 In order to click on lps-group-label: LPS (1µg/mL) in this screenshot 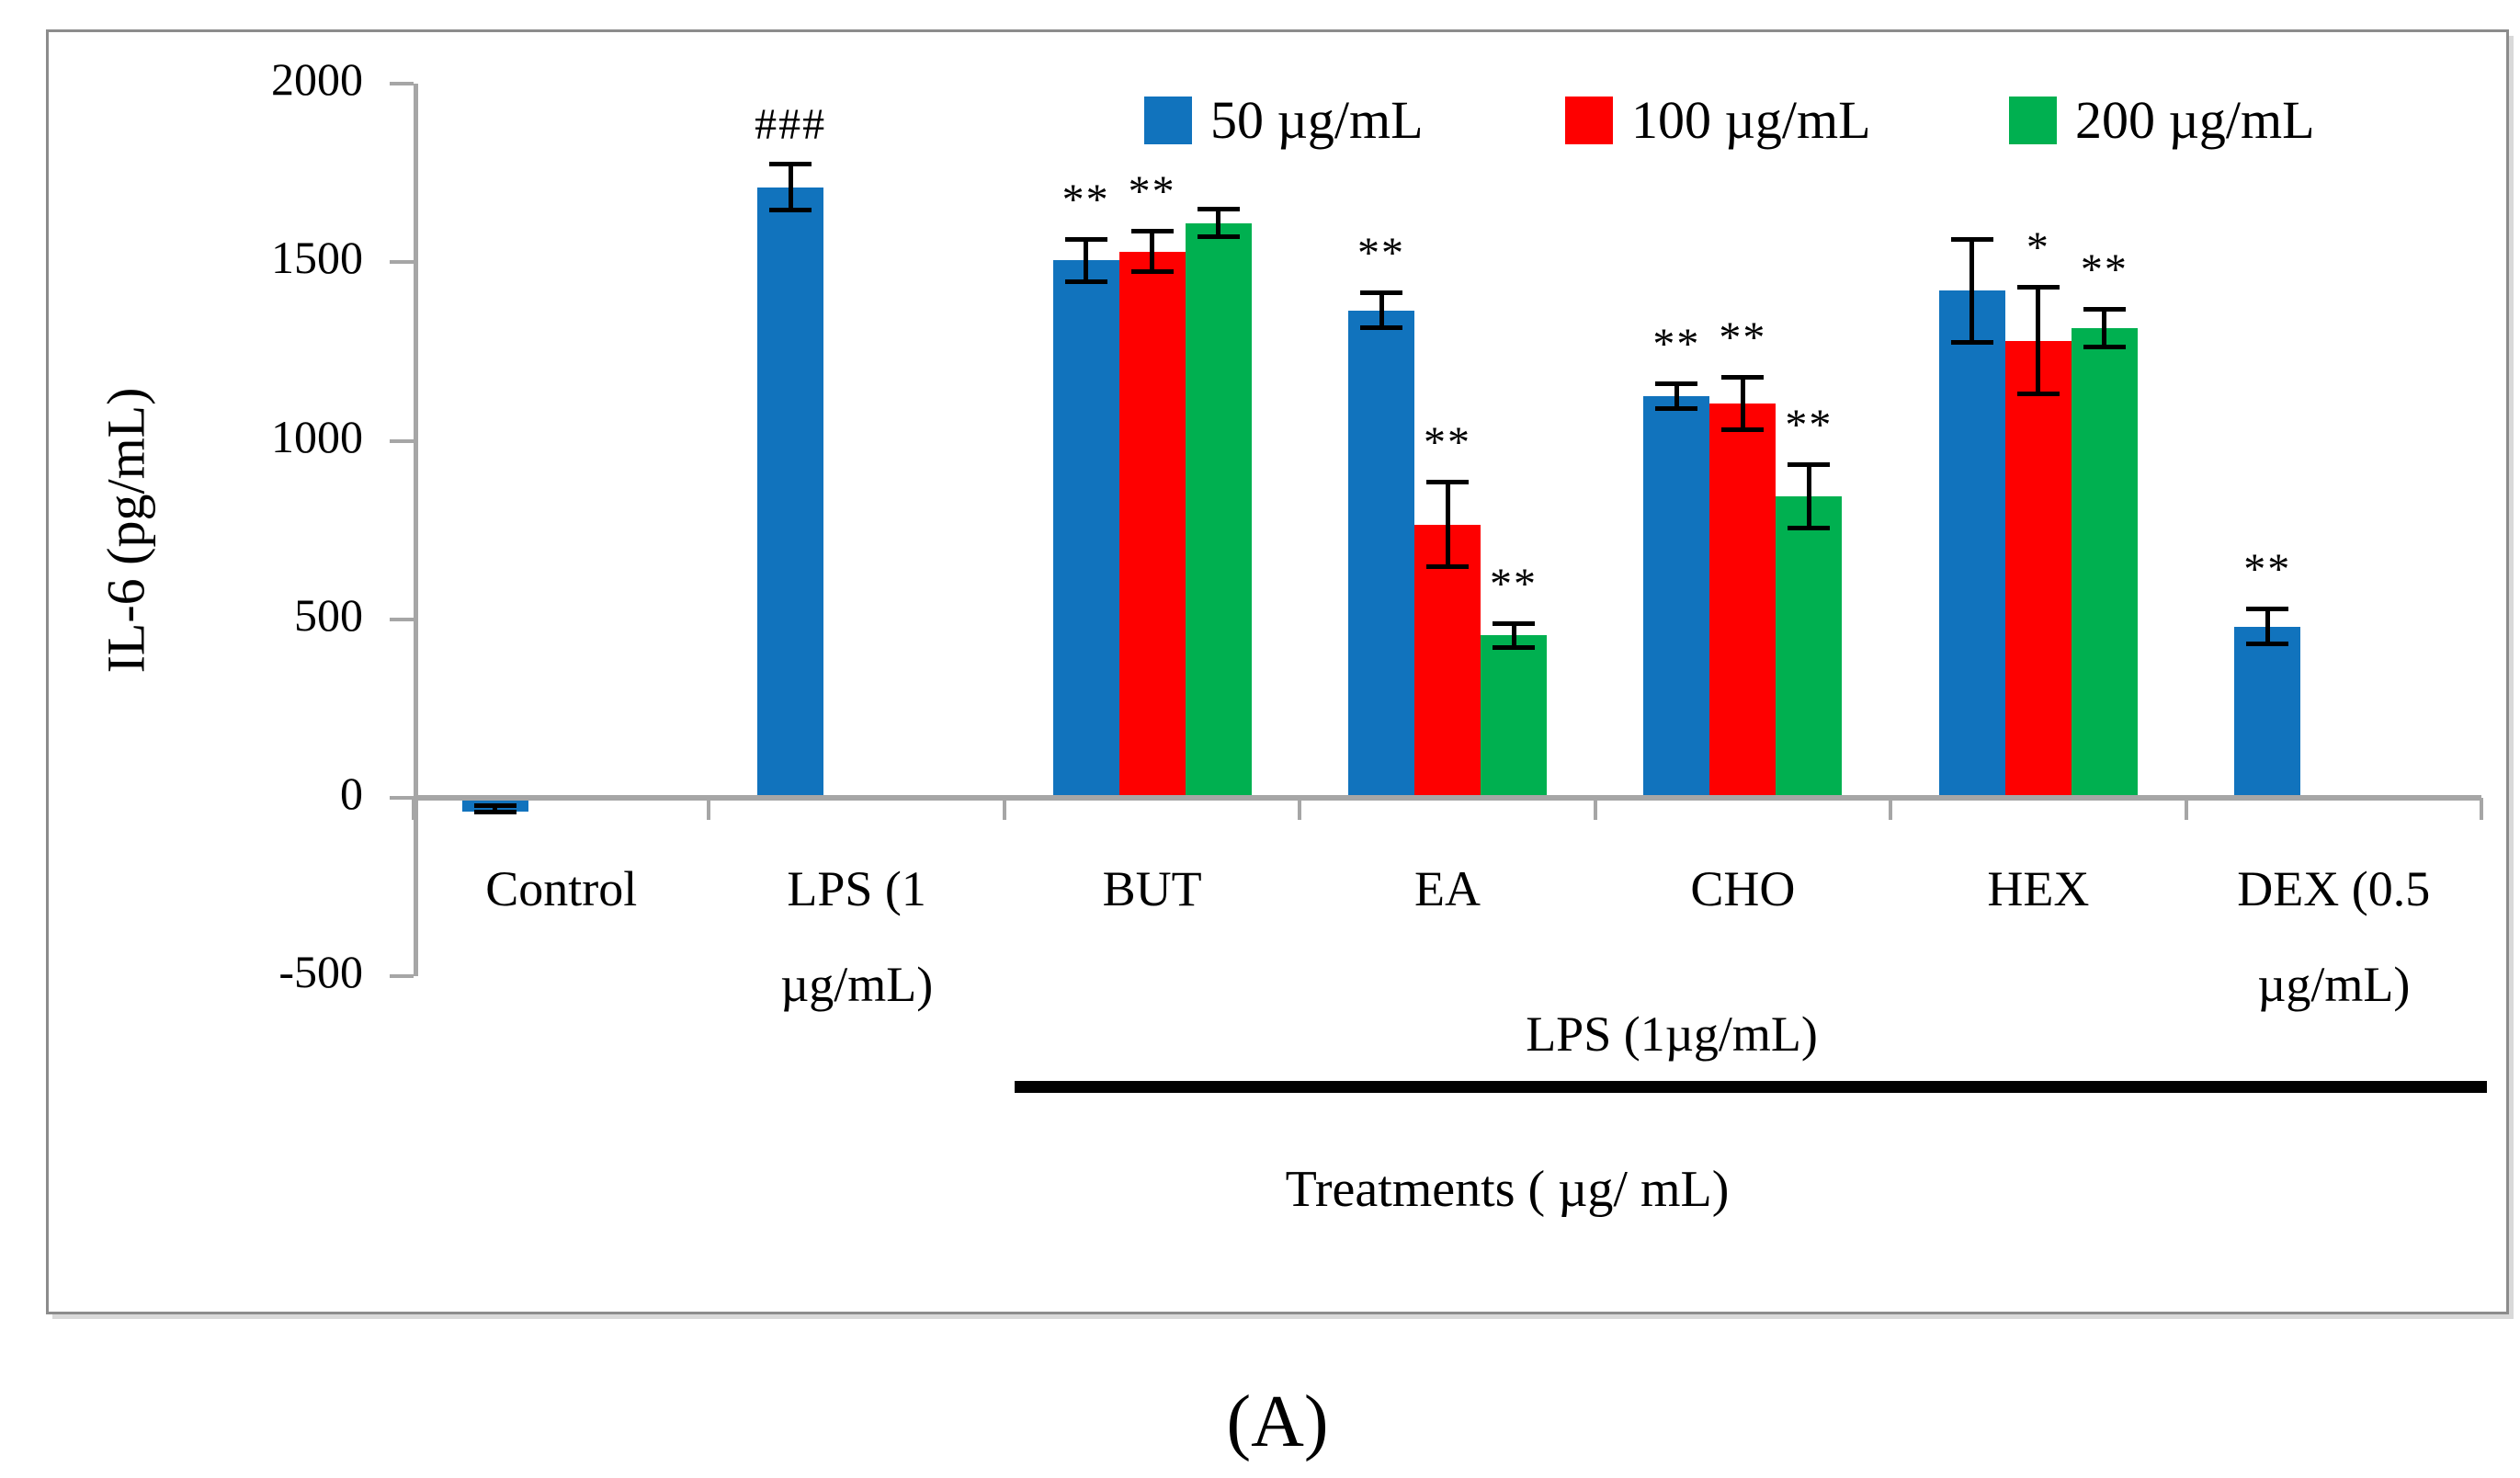, I will do `click(1672, 1034)`.